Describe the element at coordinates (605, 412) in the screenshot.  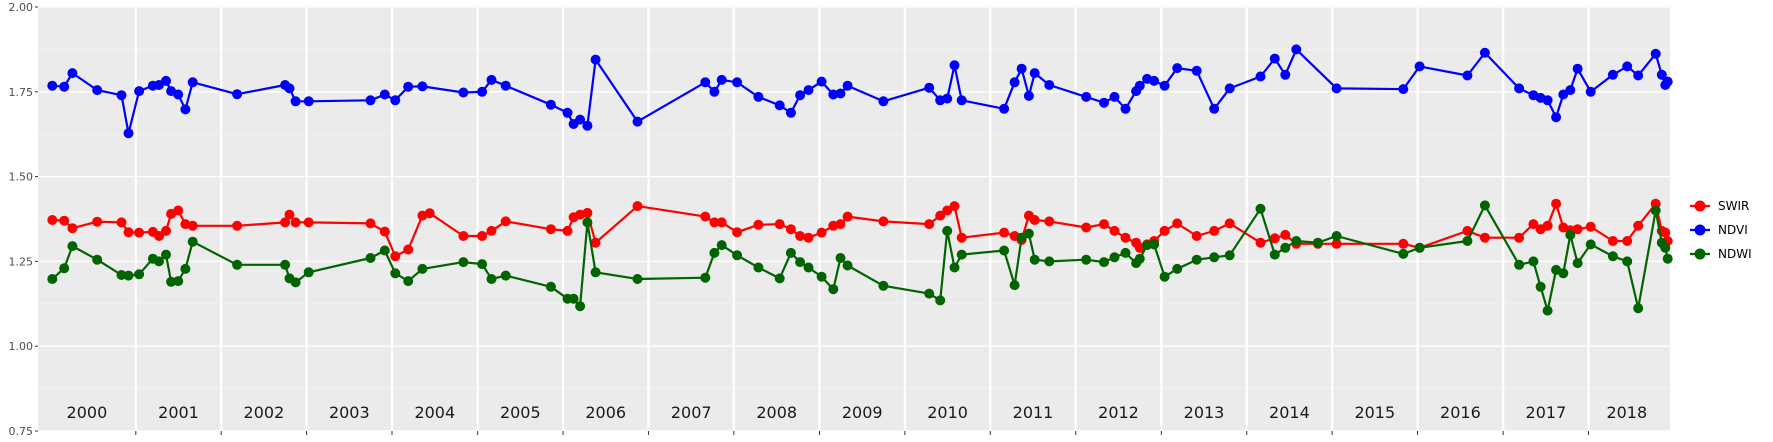
I see `year-label: 2006` at that location.